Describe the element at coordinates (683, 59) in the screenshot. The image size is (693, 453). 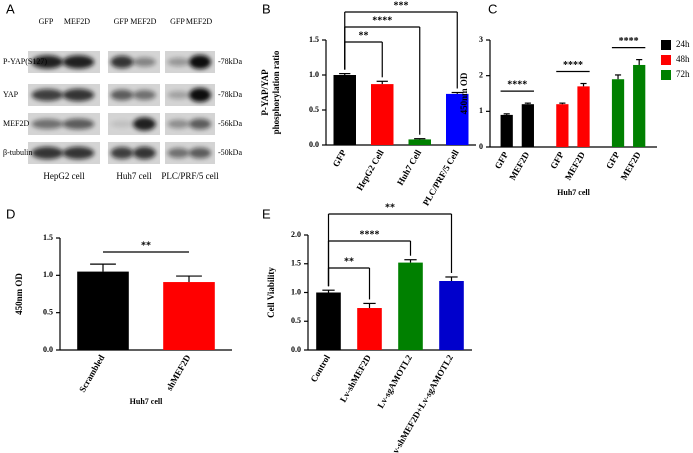
I see `legend-label: 48h` at that location.